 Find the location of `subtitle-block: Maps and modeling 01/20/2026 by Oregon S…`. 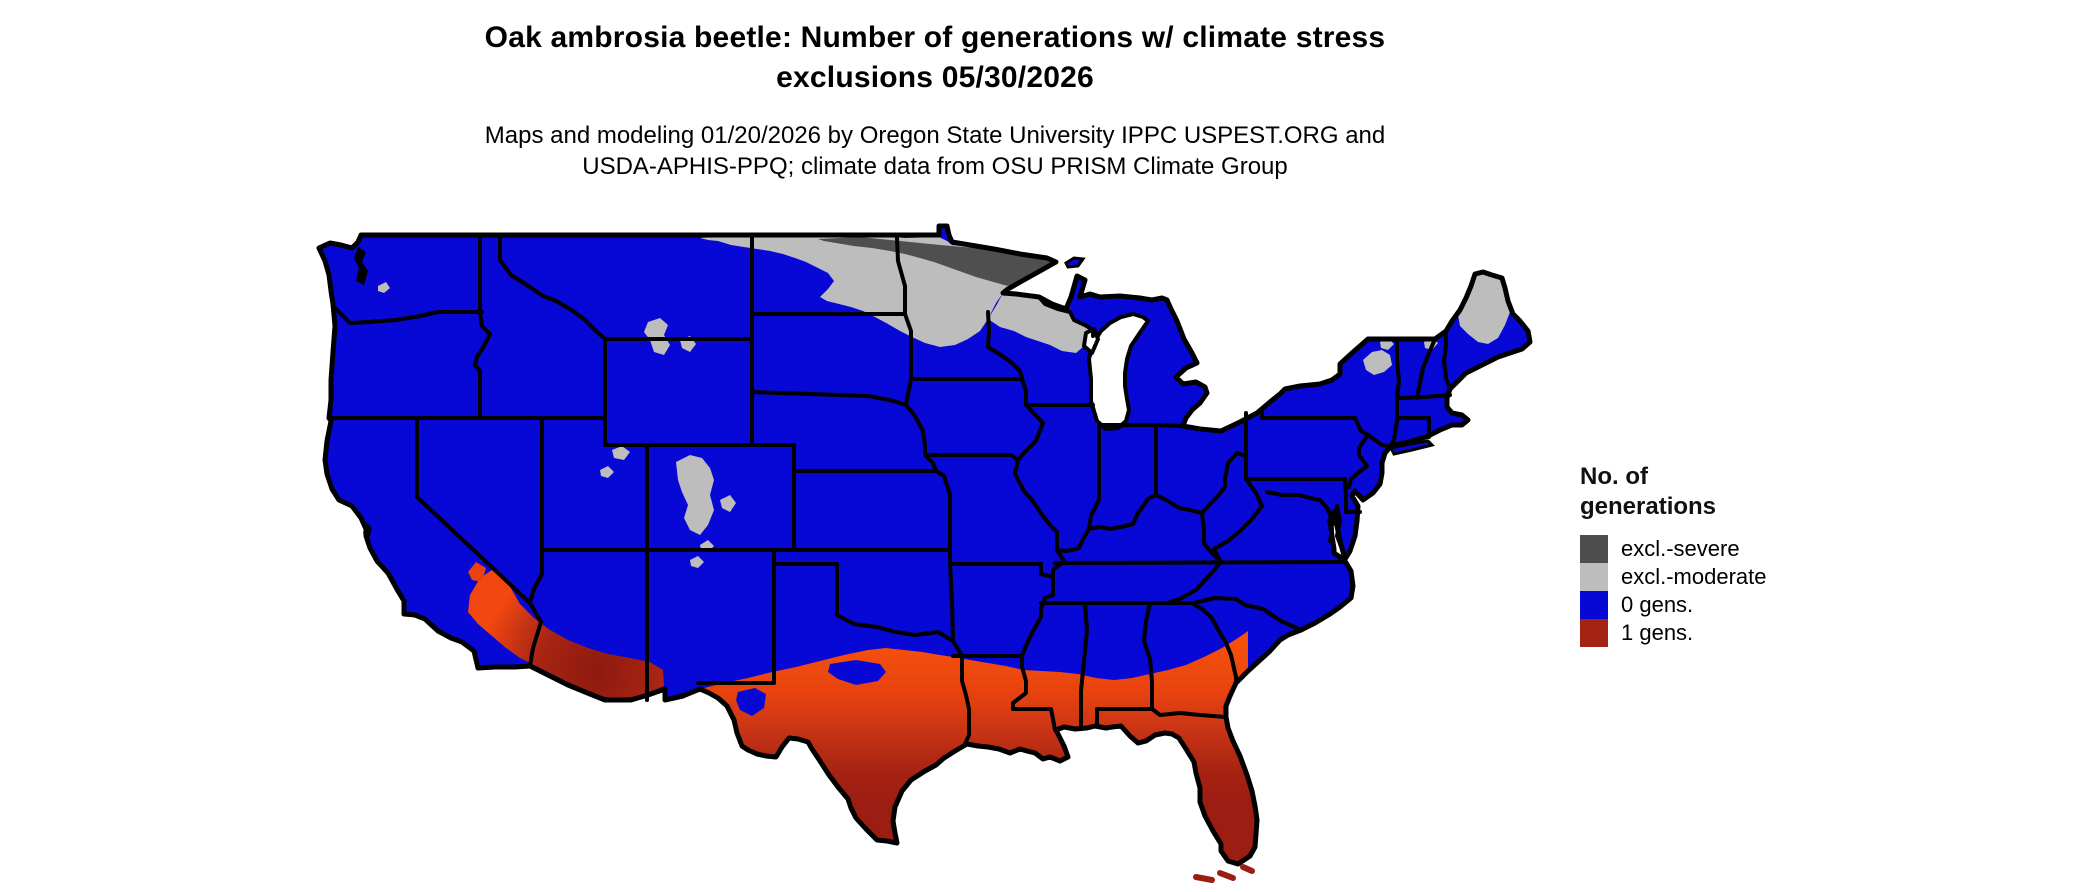

subtitle-block: Maps and modeling 01/20/2026 by Oregon S… is located at coordinates (935, 151).